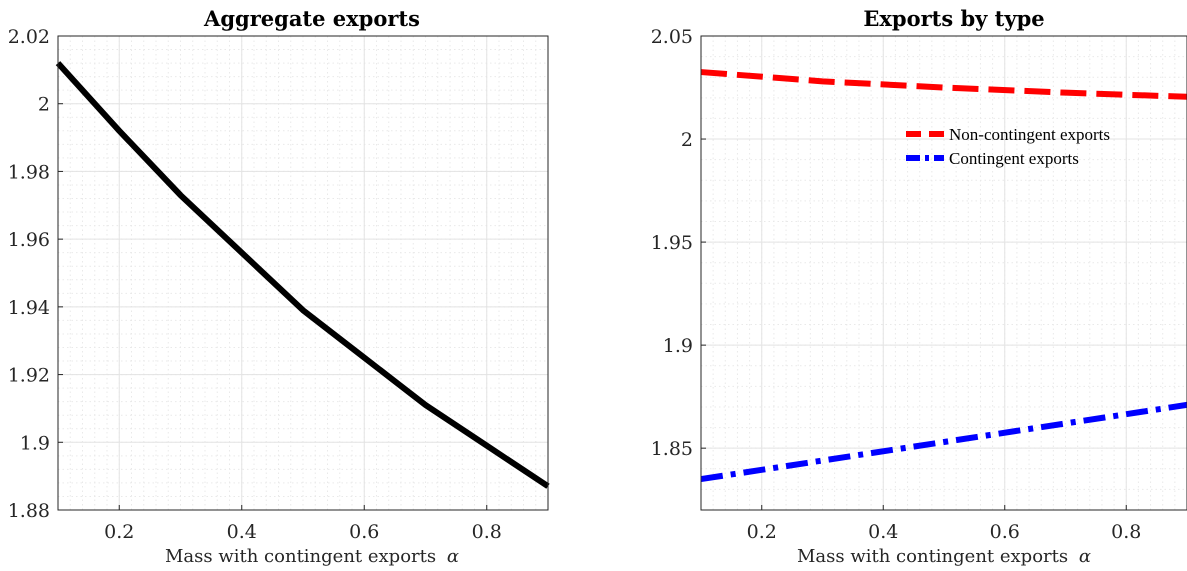  I want to click on series-line-dash-dot, so click(943, 442).